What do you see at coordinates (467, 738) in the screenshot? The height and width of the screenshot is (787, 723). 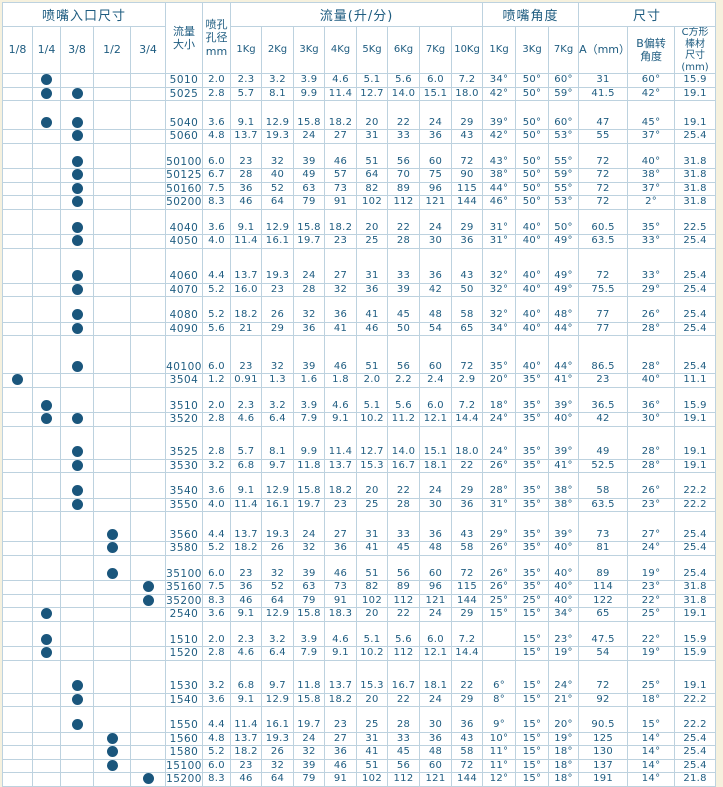 I see `flow-cell: 43` at bounding box center [467, 738].